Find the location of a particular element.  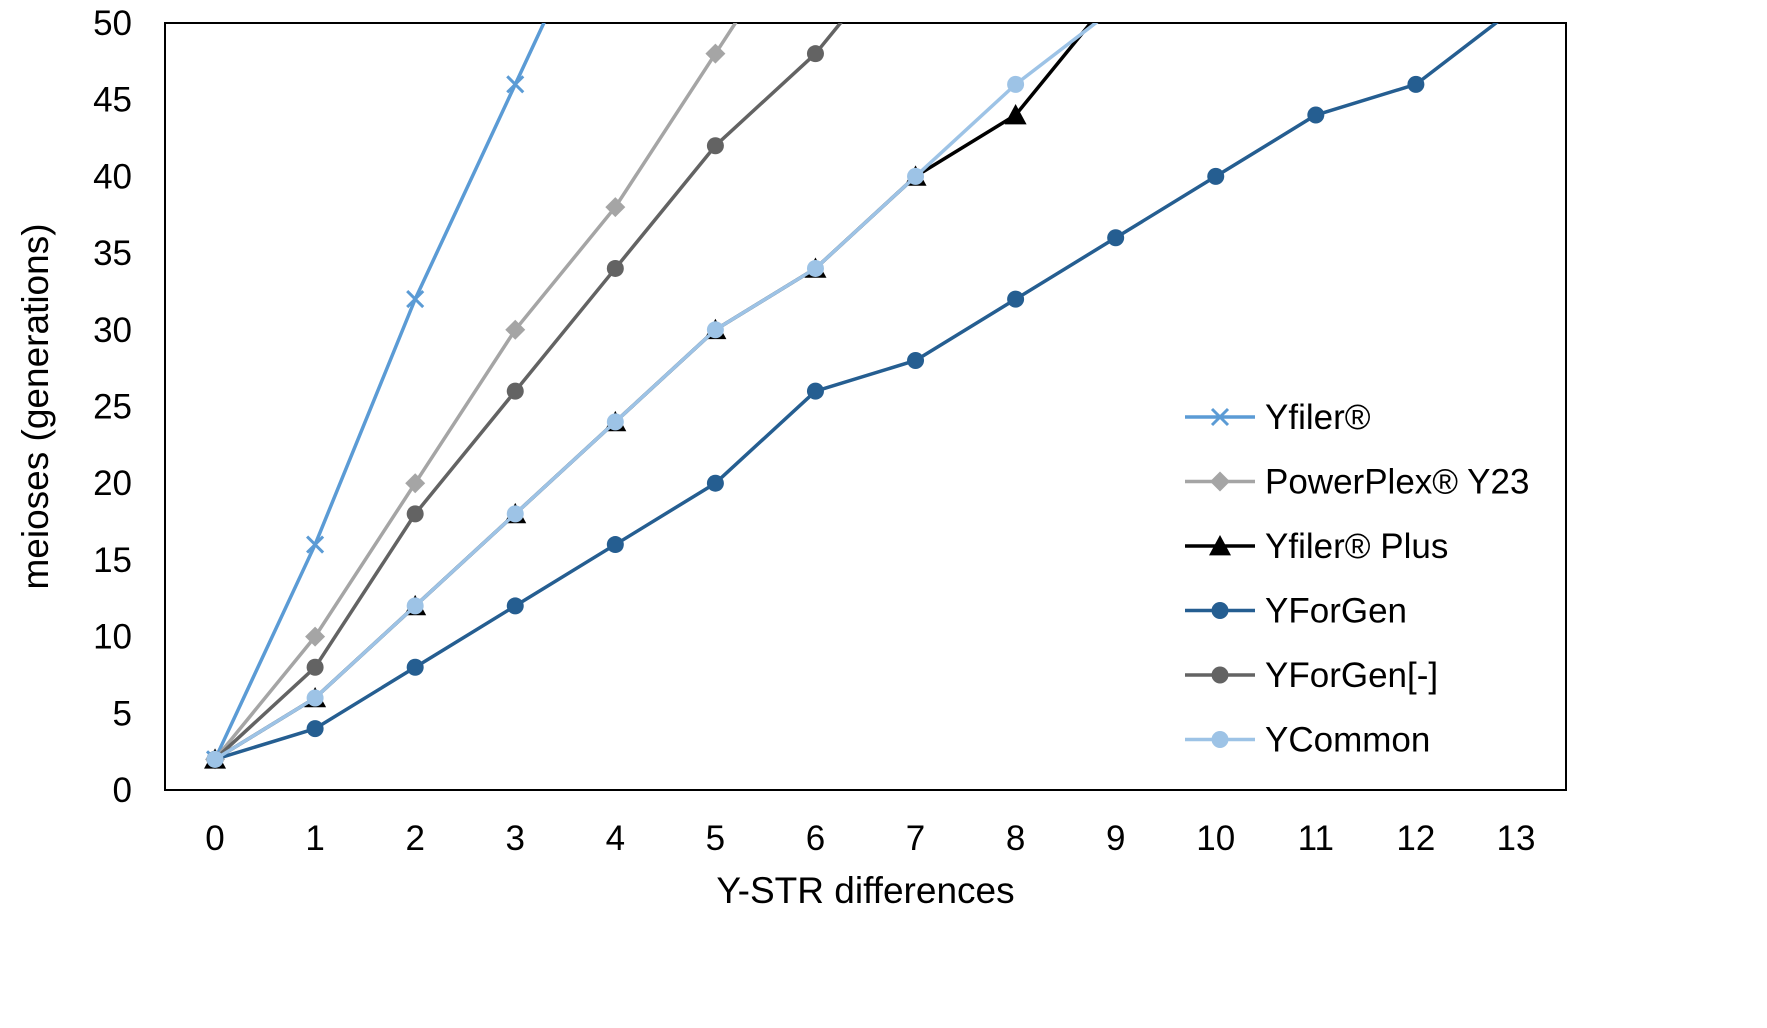

x-axis-ticks: 0 1 2 3 4 5 6 7 8 9 10 11 12 13 is located at coordinates (870, 838).